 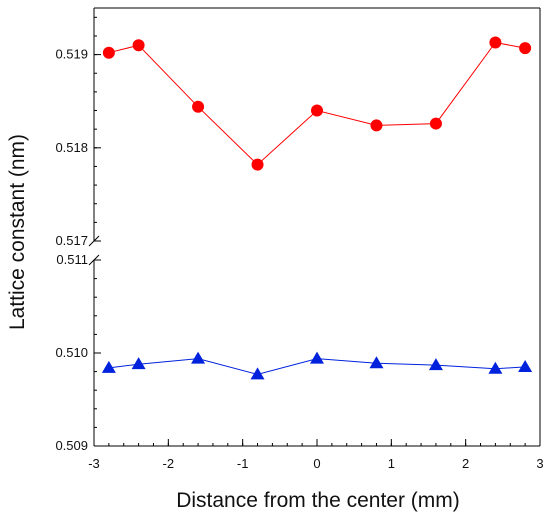 What do you see at coordinates (71, 445) in the screenshot?
I see `y-tick-label: 0.509` at bounding box center [71, 445].